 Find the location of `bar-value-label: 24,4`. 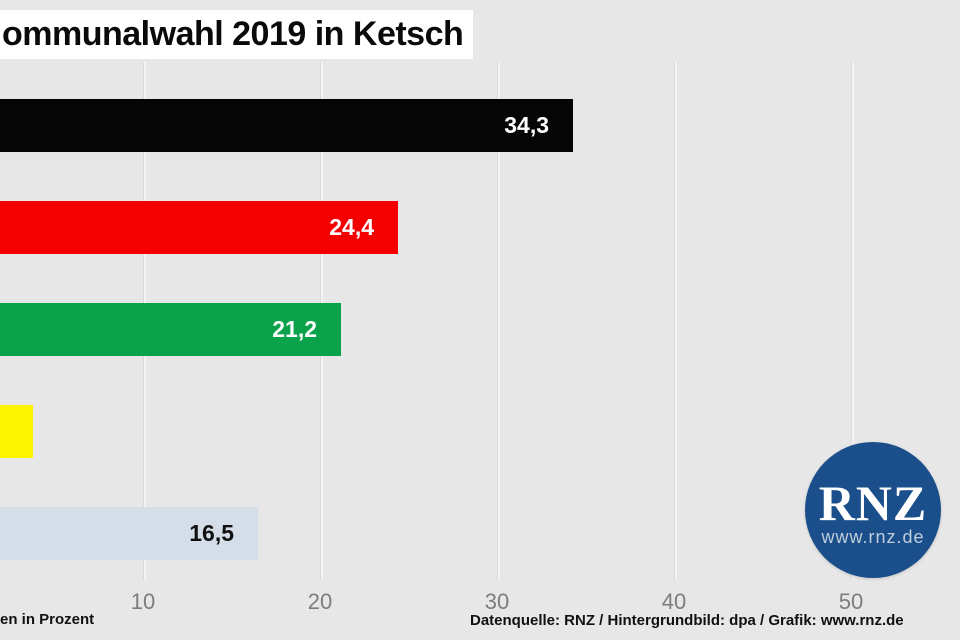

bar-value-label: 24,4 is located at coordinates (351, 227).